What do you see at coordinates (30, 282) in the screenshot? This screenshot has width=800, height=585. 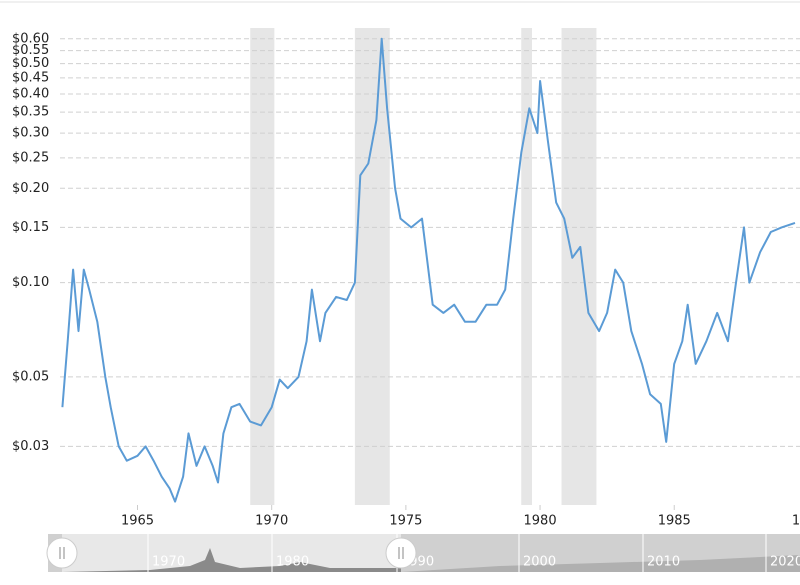 I see `y-tick-label: $0.10` at bounding box center [30, 282].